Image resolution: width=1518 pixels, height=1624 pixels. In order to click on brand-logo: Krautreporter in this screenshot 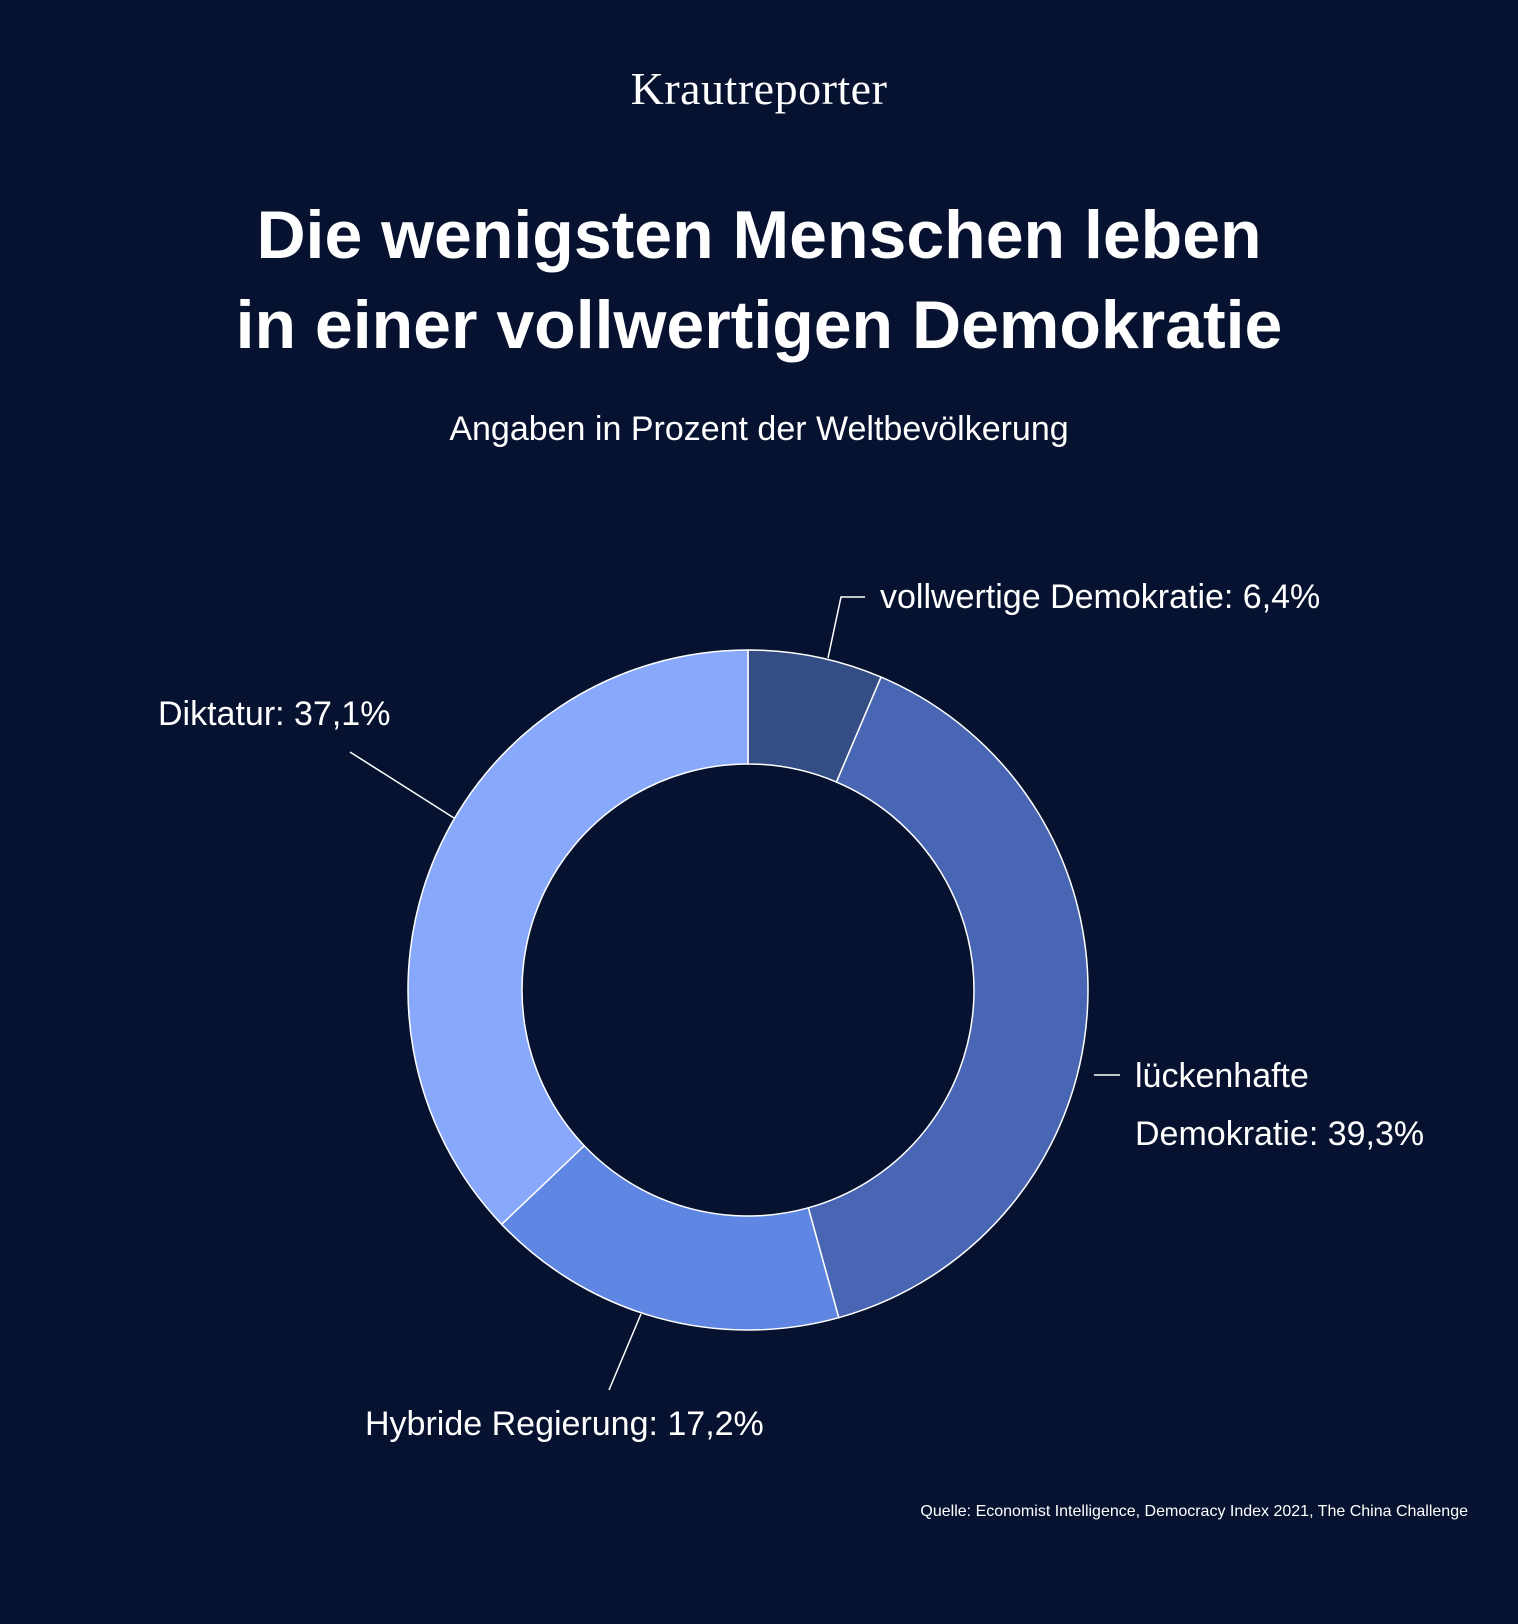, I will do `click(759, 88)`.